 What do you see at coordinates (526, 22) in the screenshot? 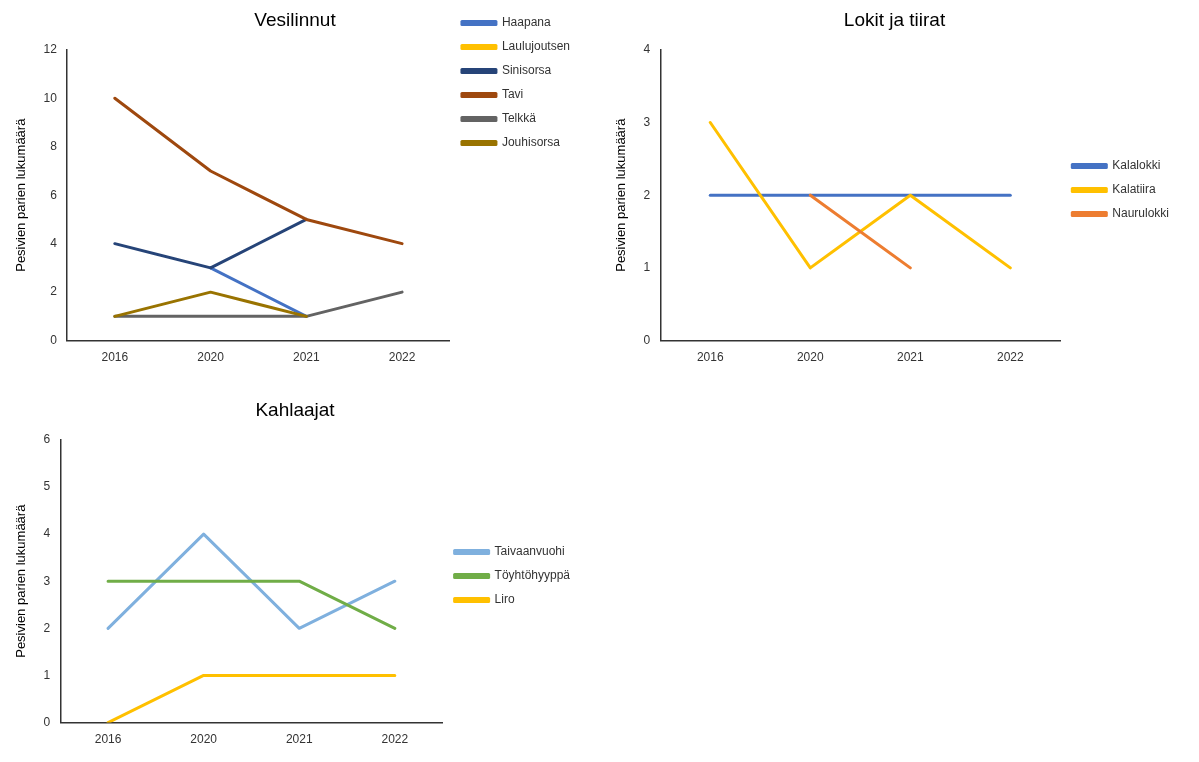
I see `legend-label: Haapana` at bounding box center [526, 22].